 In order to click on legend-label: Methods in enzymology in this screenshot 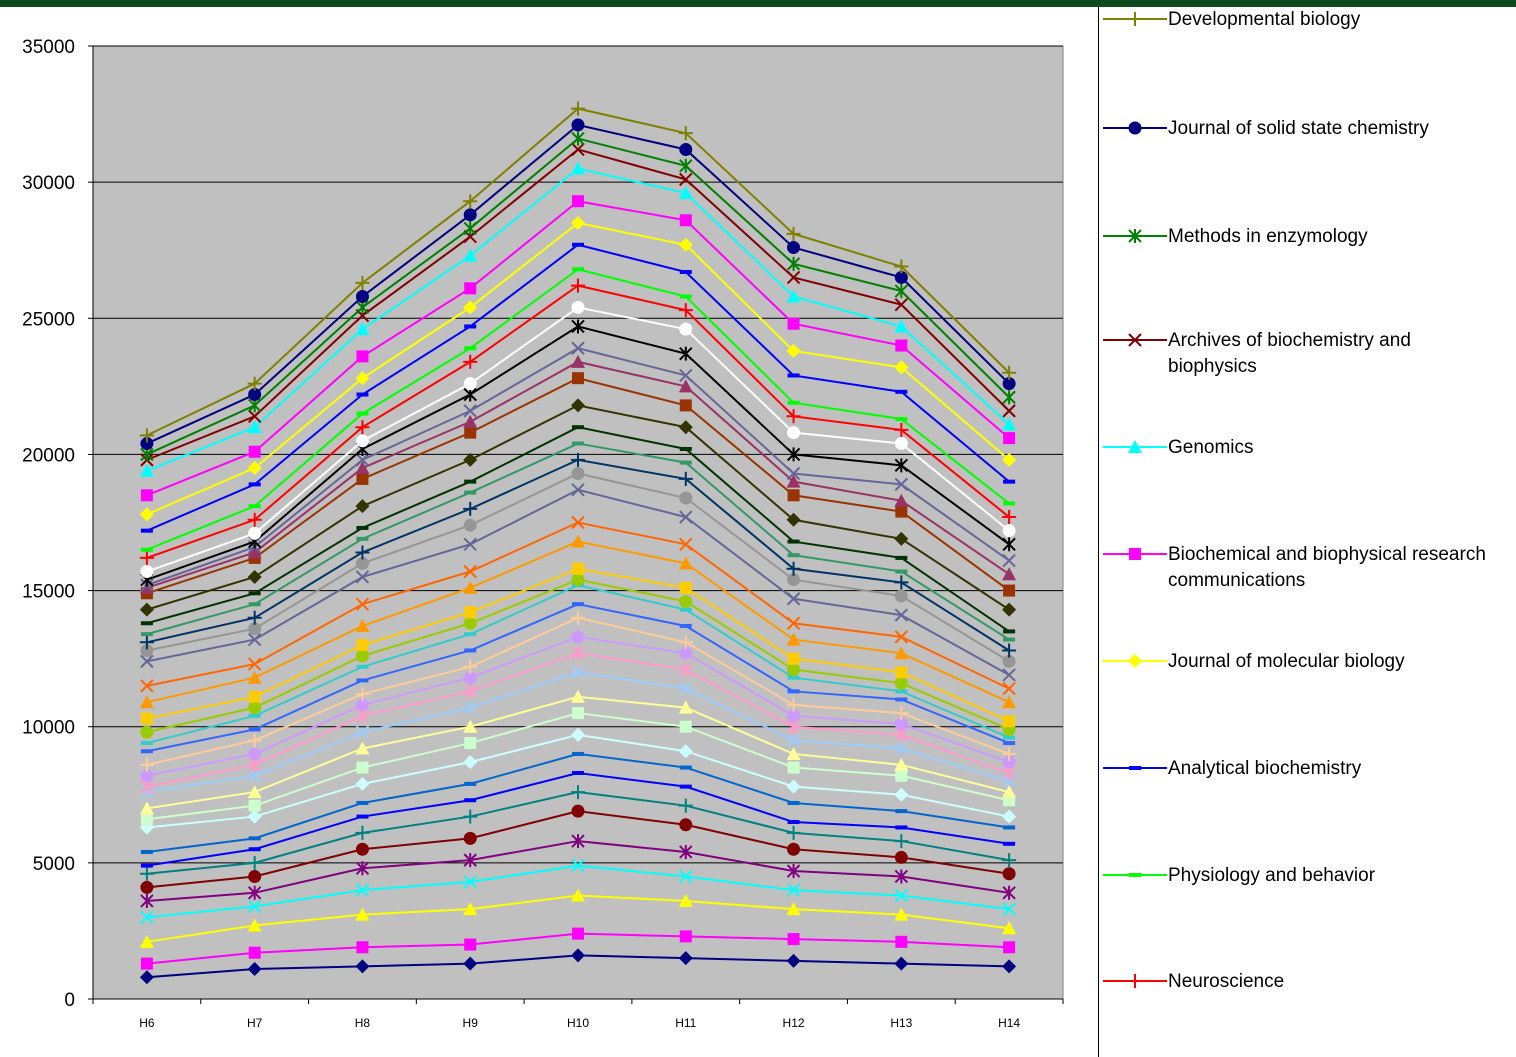, I will do `click(1268, 236)`.